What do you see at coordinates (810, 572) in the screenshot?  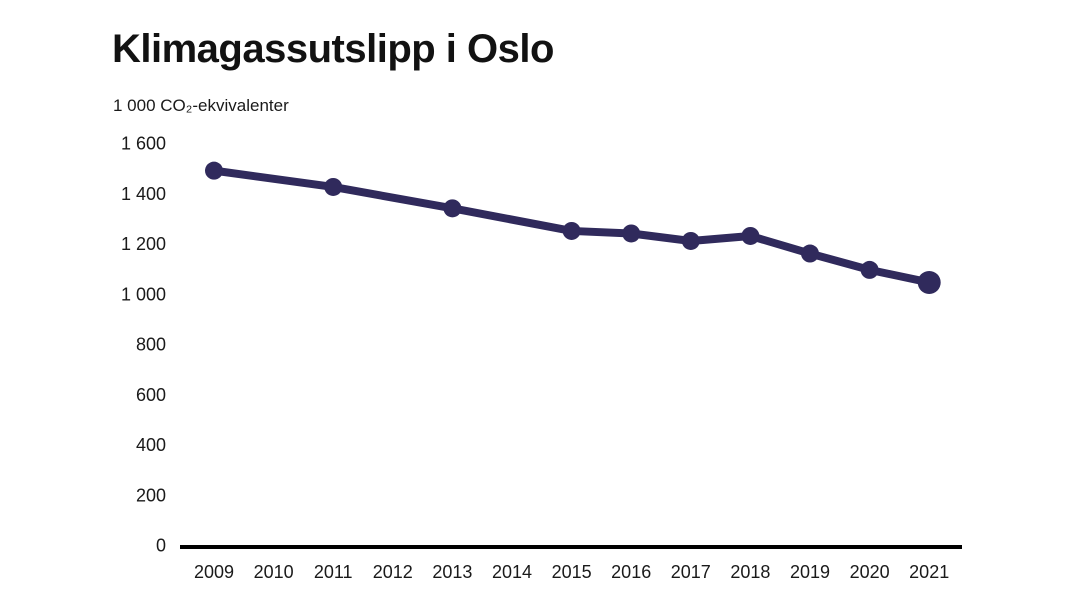 I see `x-tick-label: 2019` at bounding box center [810, 572].